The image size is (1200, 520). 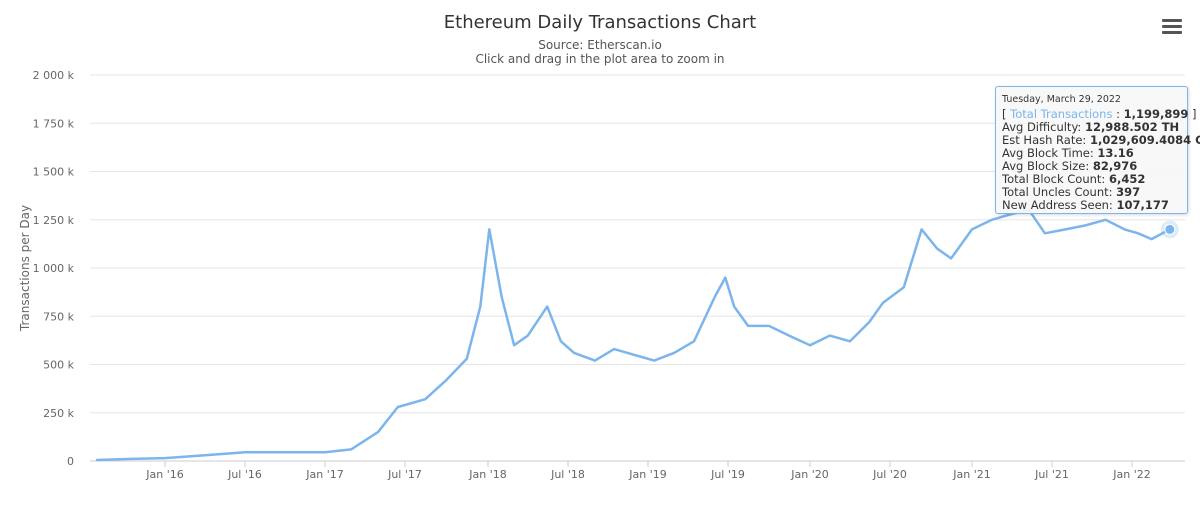 What do you see at coordinates (600, 22) in the screenshot?
I see `chart-title: Ethereum Daily Transactions Chart` at bounding box center [600, 22].